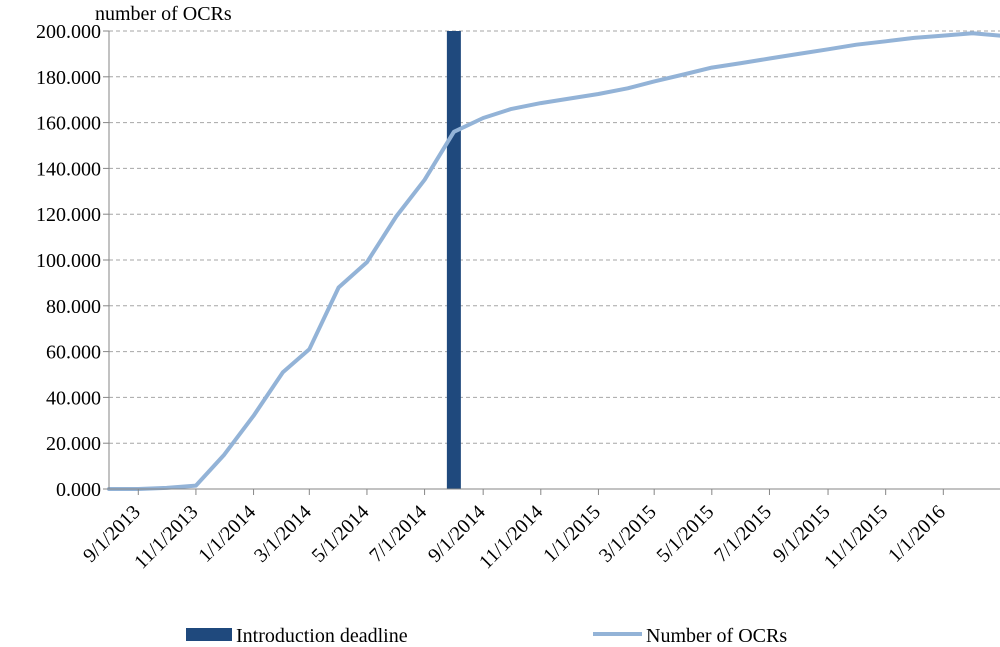 The width and height of the screenshot is (1000, 647). I want to click on deadline-marker-group, so click(453, 260).